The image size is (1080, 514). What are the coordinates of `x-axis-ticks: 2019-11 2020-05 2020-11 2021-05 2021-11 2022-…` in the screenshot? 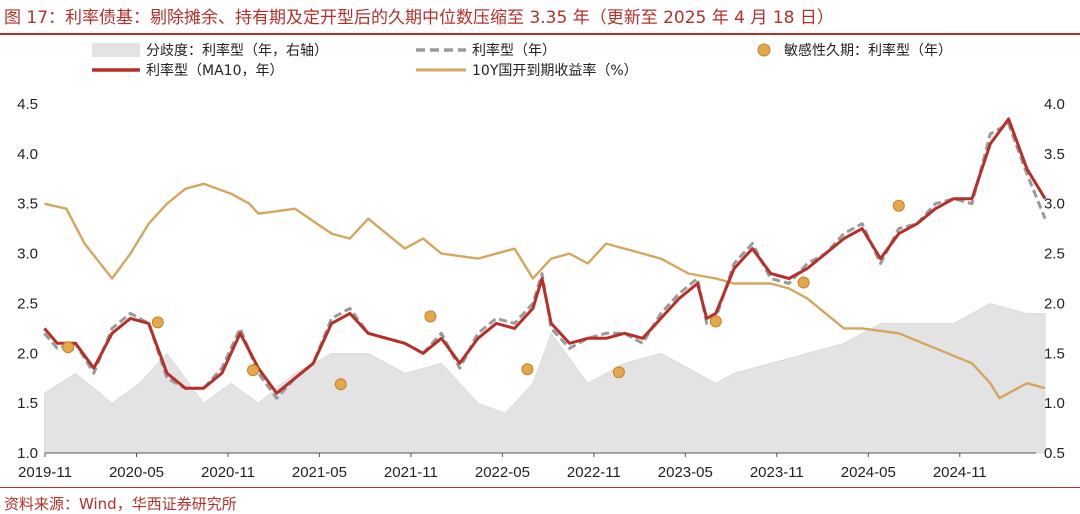 It's located at (502, 467).